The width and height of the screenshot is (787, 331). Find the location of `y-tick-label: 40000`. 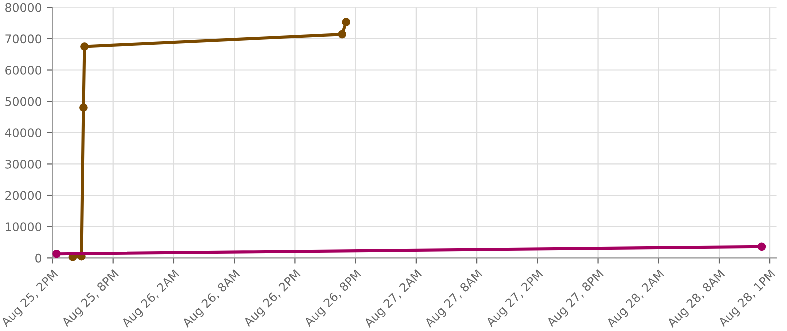

y-tick-label: 40000 is located at coordinates (23, 133).